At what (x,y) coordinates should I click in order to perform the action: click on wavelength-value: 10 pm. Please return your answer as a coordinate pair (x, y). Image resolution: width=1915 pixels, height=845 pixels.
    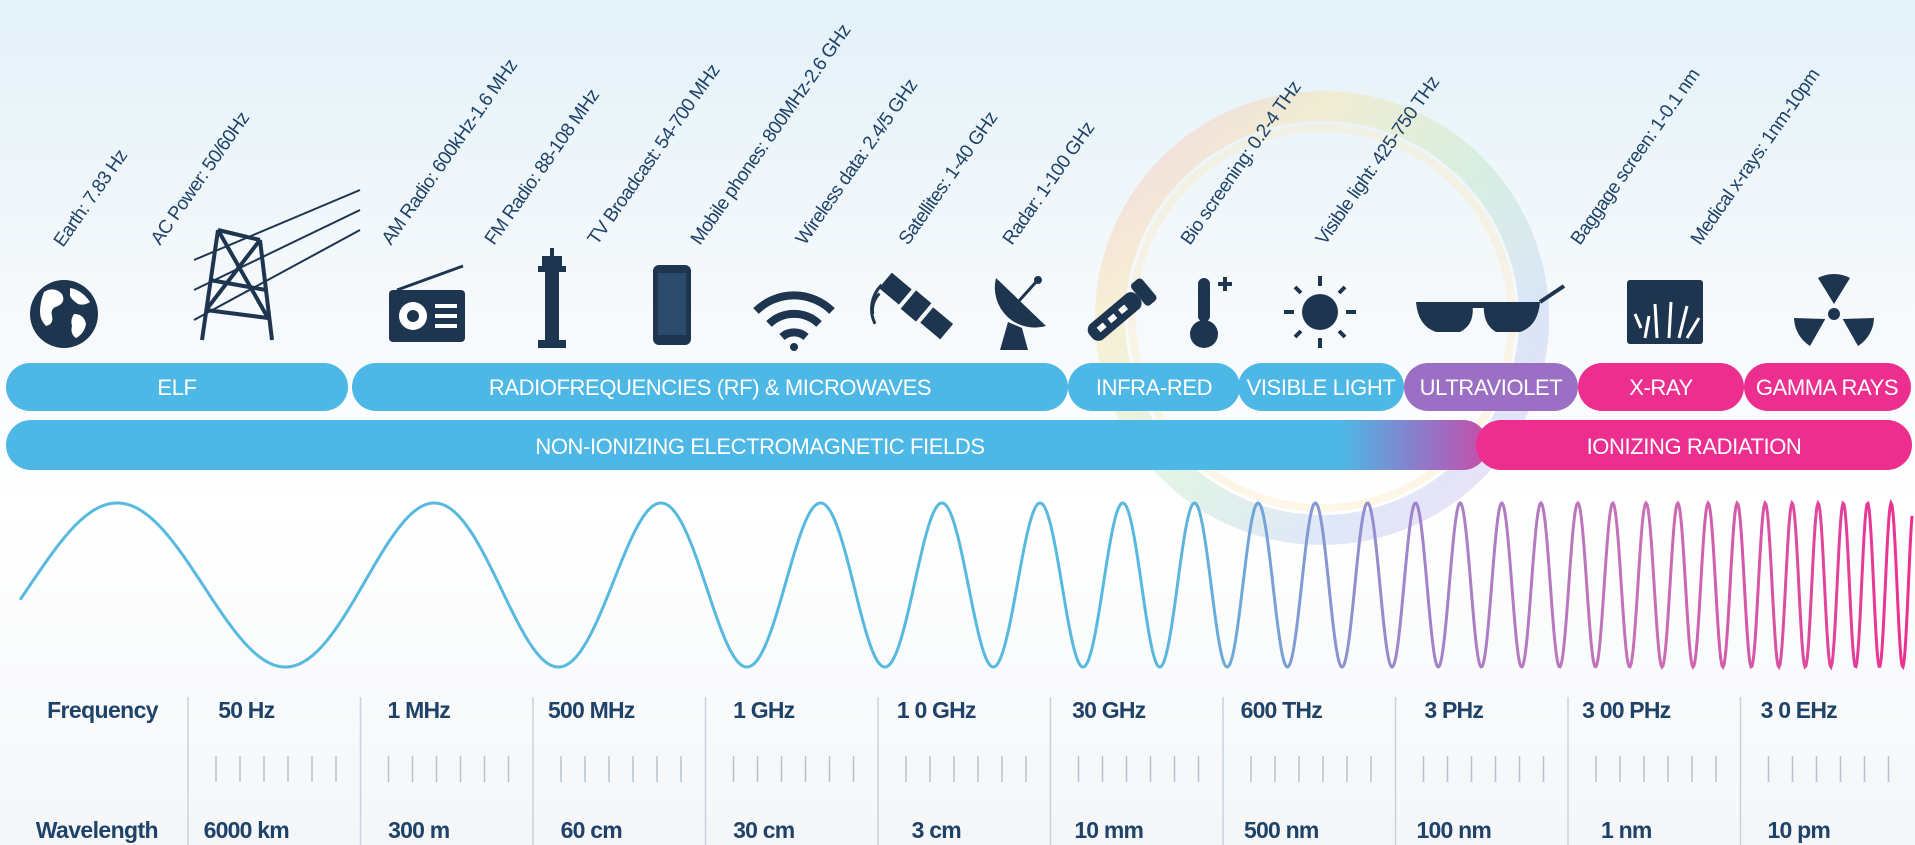
    Looking at the image, I should click on (1799, 830).